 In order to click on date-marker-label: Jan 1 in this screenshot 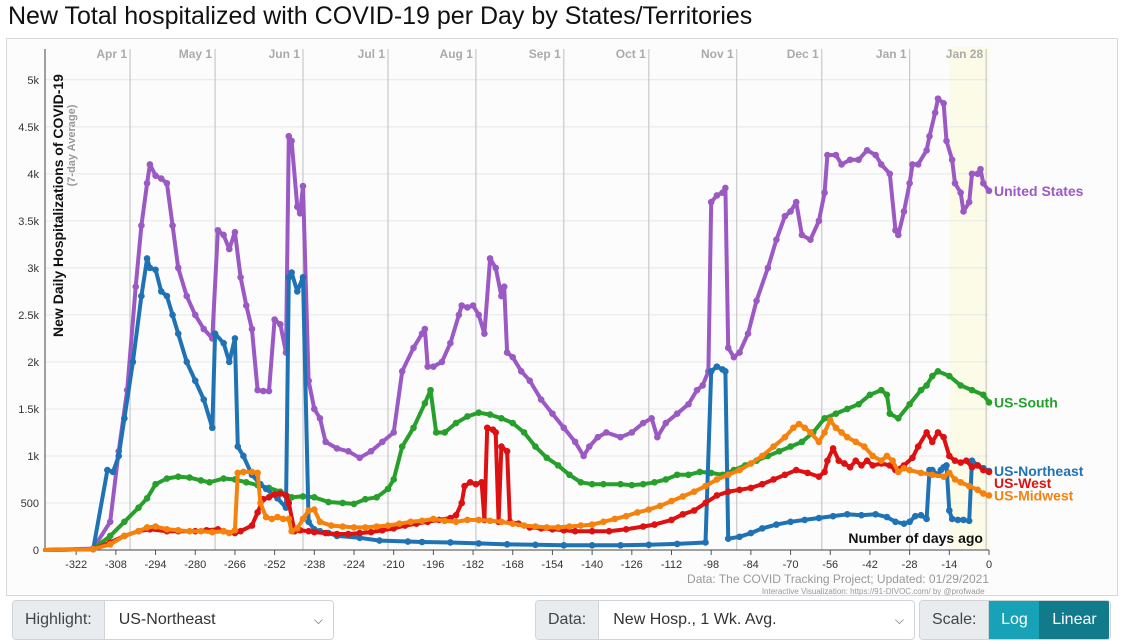, I will do `click(891, 54)`.